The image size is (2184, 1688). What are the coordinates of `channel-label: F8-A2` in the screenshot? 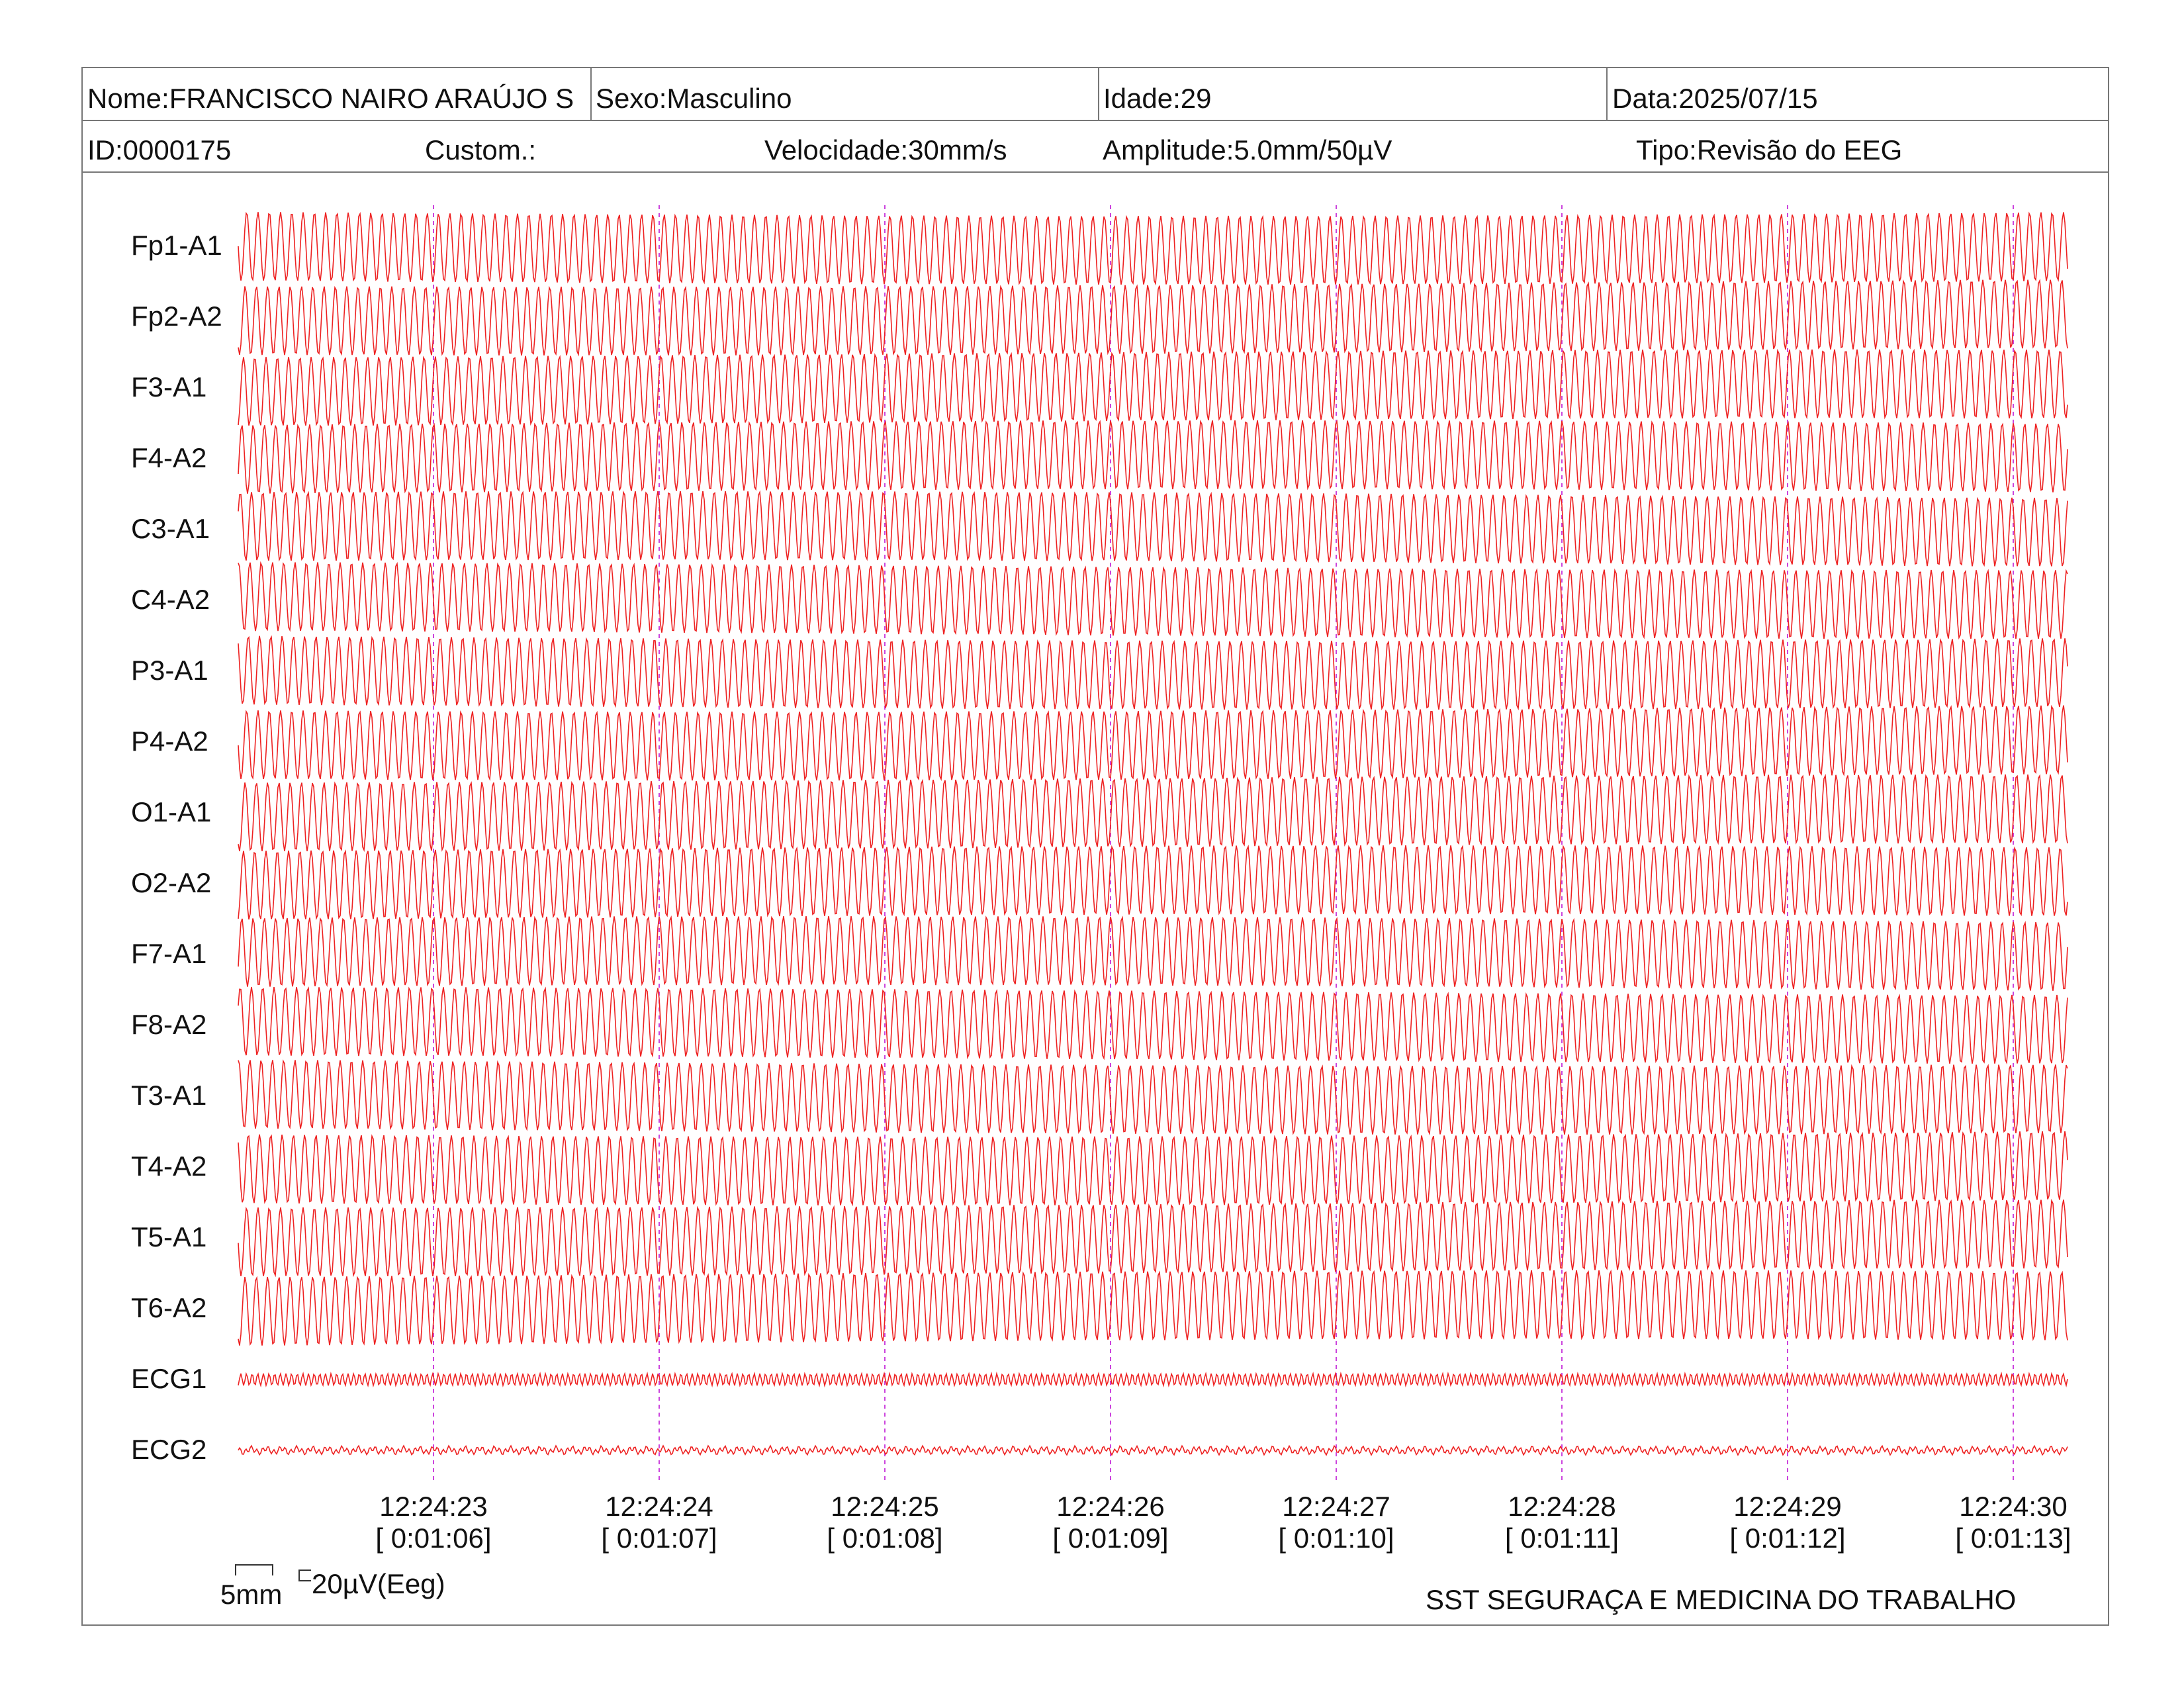 It's located at (169, 1024).